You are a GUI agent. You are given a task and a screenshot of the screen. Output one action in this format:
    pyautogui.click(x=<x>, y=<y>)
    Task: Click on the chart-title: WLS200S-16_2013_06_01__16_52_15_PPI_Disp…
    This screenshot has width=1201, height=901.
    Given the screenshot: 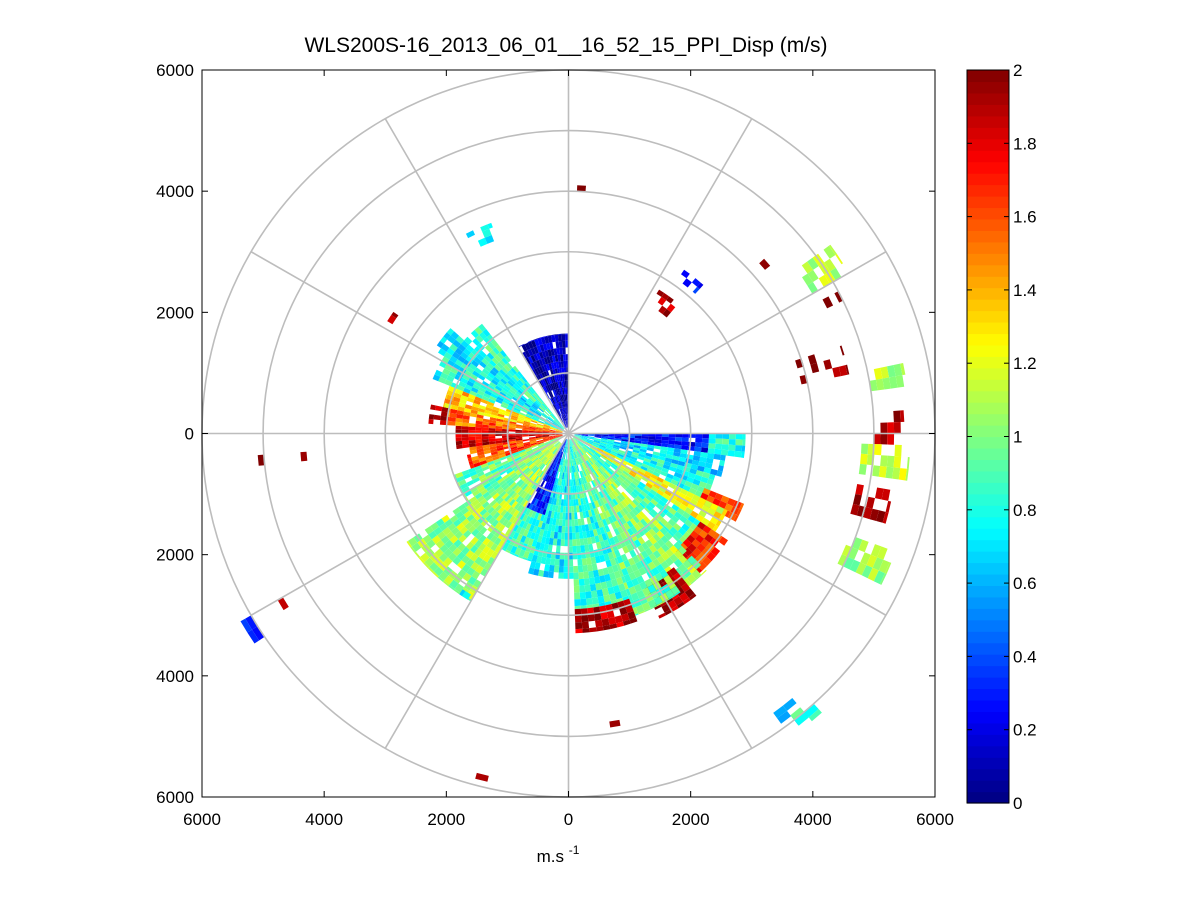 What is the action you would take?
    pyautogui.click(x=565, y=45)
    